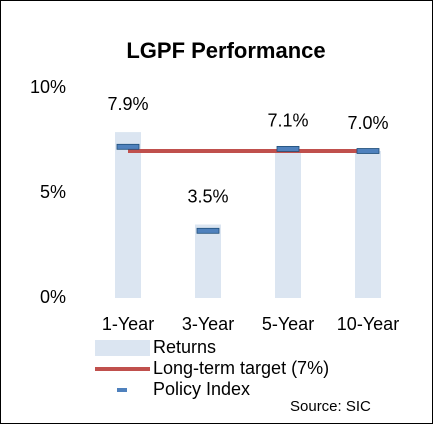 The width and height of the screenshot is (433, 424). What do you see at coordinates (241, 368) in the screenshot?
I see `legend-label: Long-term target (7%)` at bounding box center [241, 368].